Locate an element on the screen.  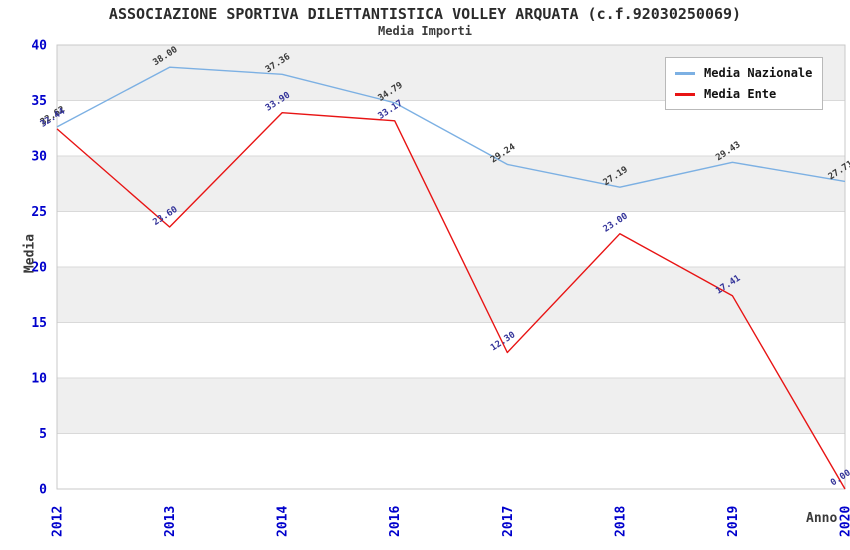
svg-text: 35 is located at coordinates (39, 101).